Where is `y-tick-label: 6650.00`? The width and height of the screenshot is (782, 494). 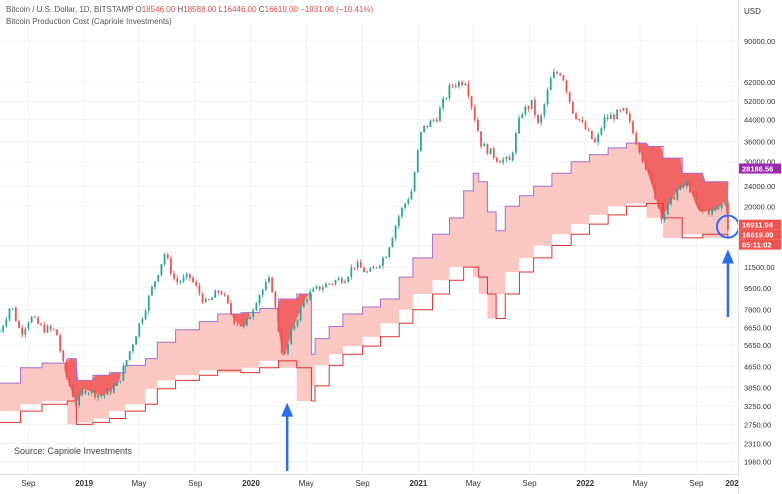
y-tick-label: 6650.00 is located at coordinates (757, 327).